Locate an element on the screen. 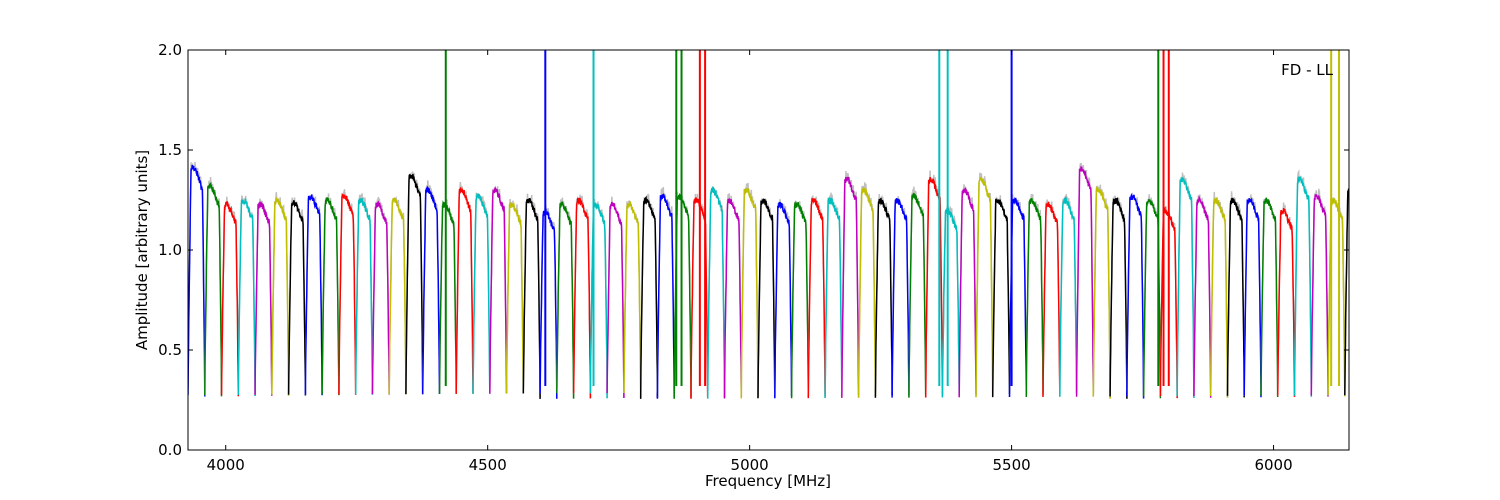  y-axis-label: Amplitude [arbitrary units] is located at coordinates (142, 250).